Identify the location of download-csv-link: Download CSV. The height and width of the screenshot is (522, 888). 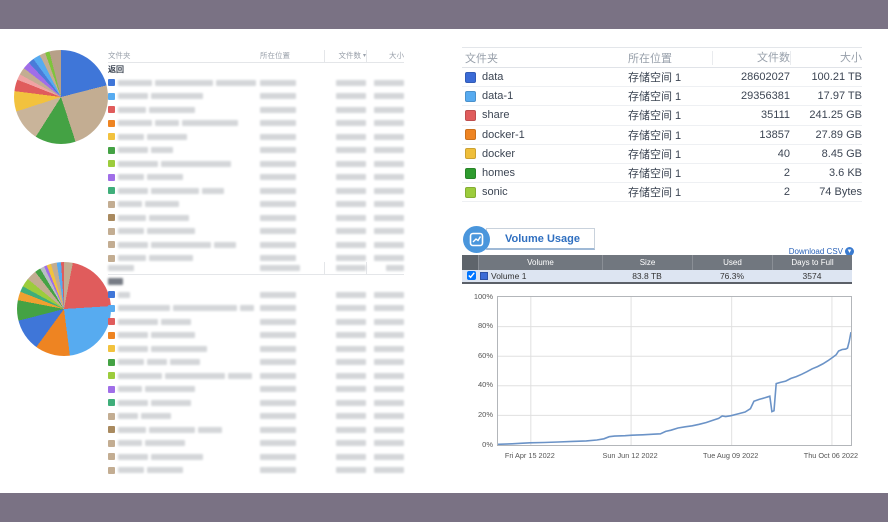
(815, 251).